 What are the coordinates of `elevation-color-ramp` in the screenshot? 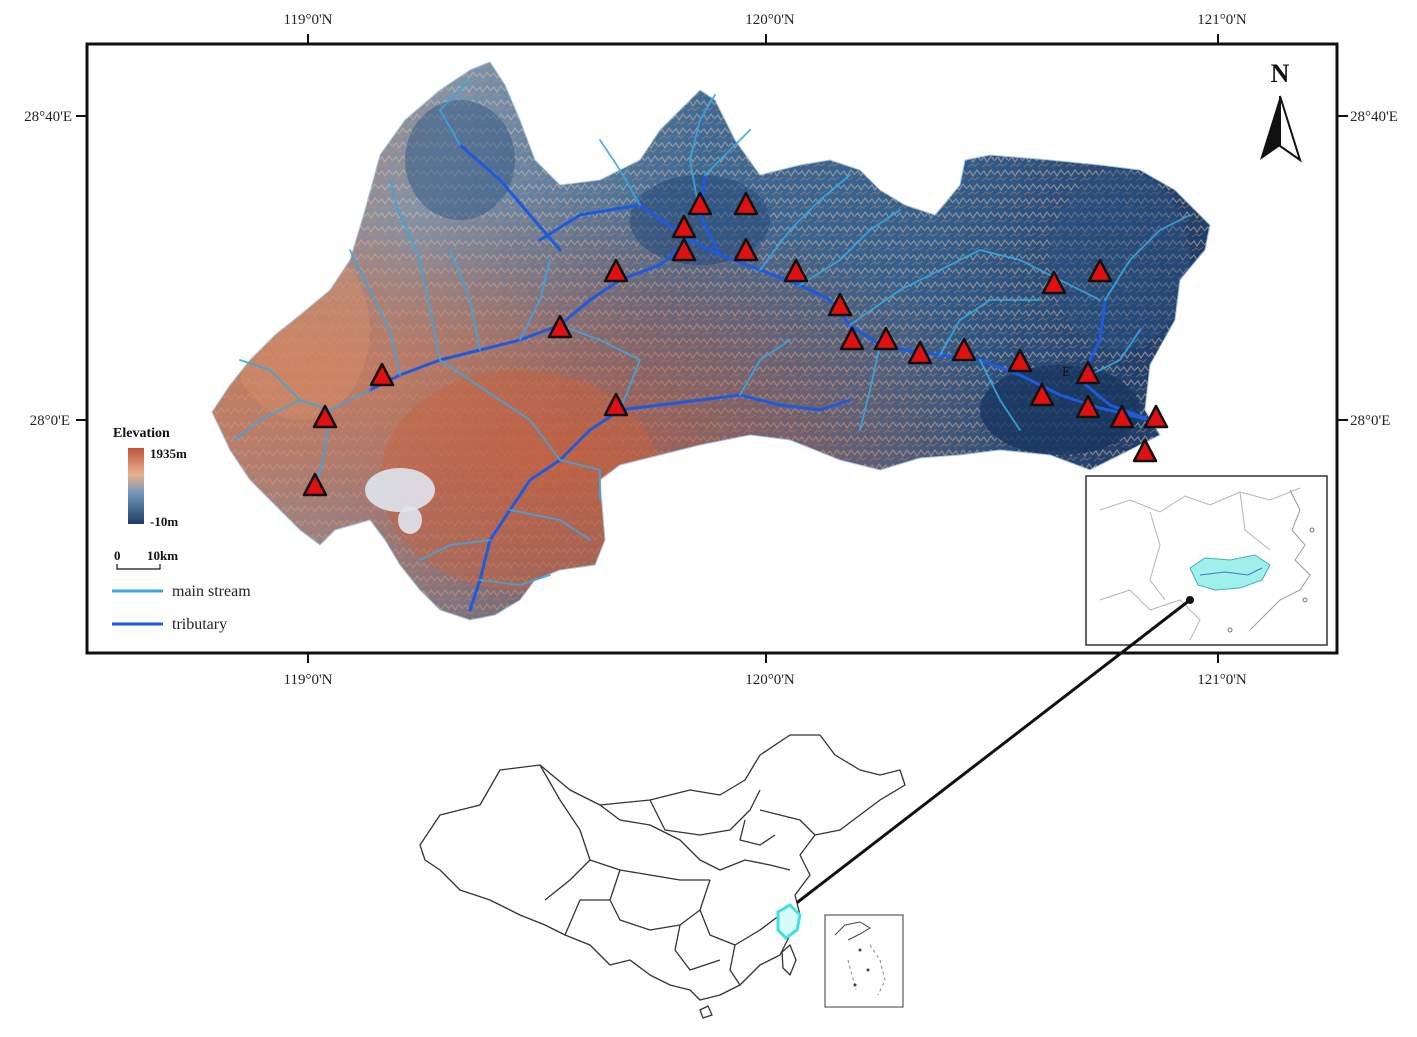 It's located at (136, 486).